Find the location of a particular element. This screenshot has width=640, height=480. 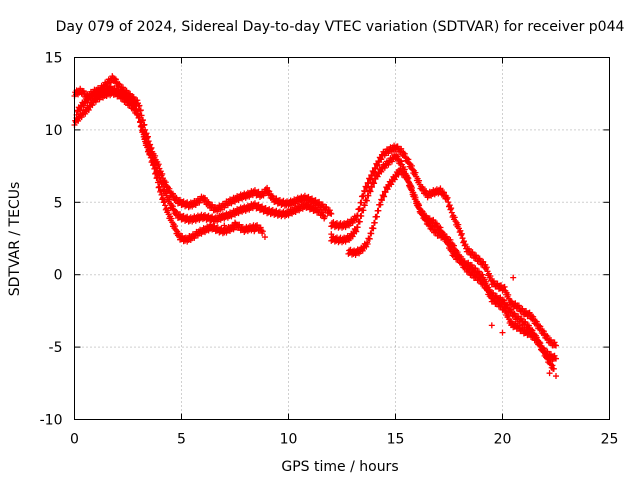

y-tick-label: -5 is located at coordinates (56, 348).